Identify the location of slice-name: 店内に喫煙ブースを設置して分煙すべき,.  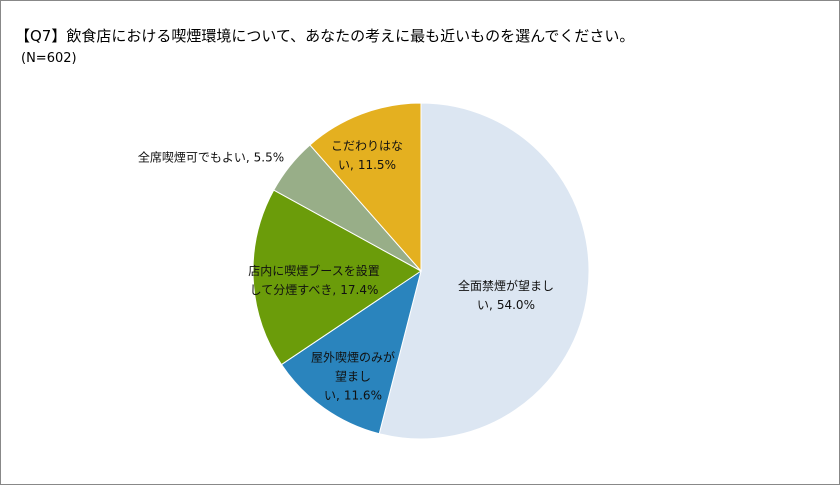
(314, 280).